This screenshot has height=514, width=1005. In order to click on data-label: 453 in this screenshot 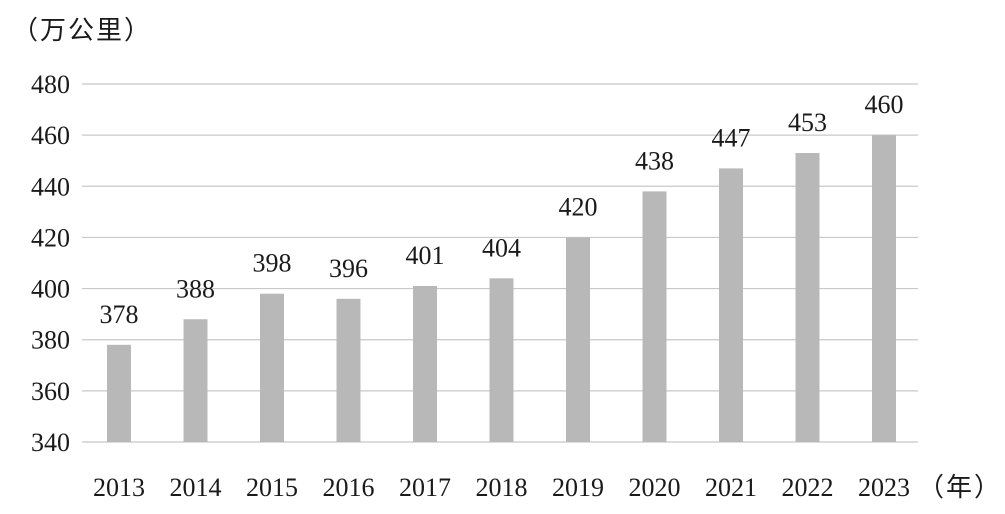, I will do `click(807, 122)`.